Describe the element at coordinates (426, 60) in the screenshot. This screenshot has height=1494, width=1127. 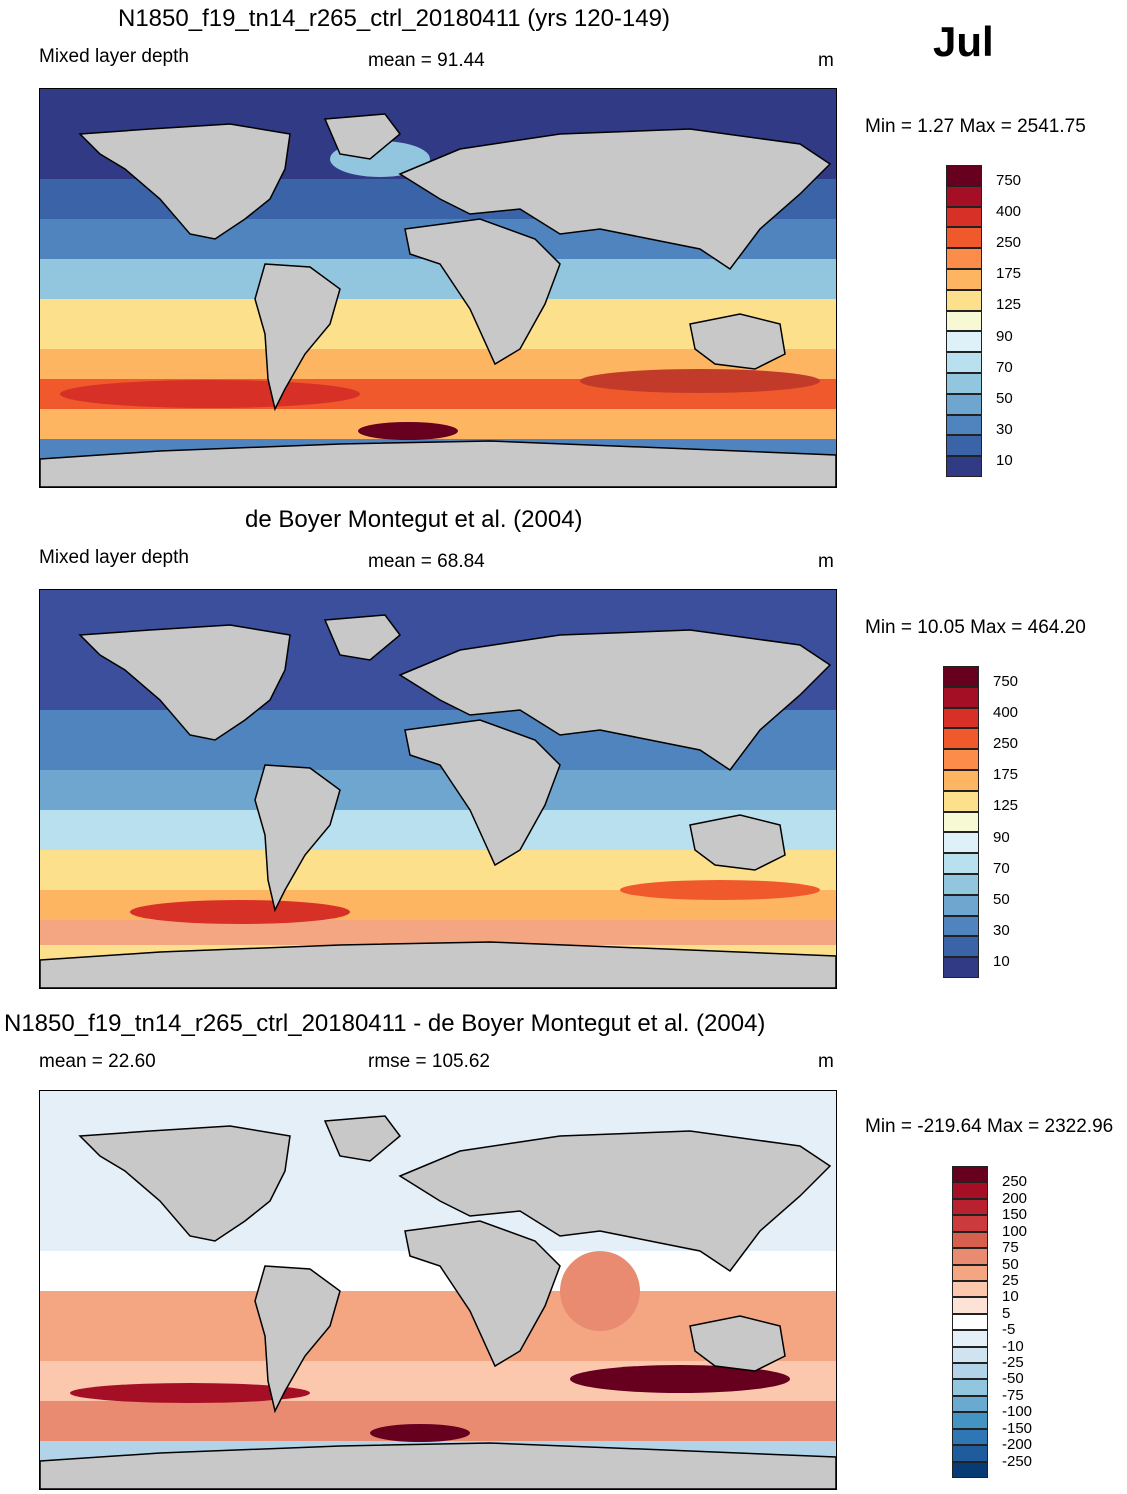
I see `panel1-mean-label: mean = 91.44` at that location.